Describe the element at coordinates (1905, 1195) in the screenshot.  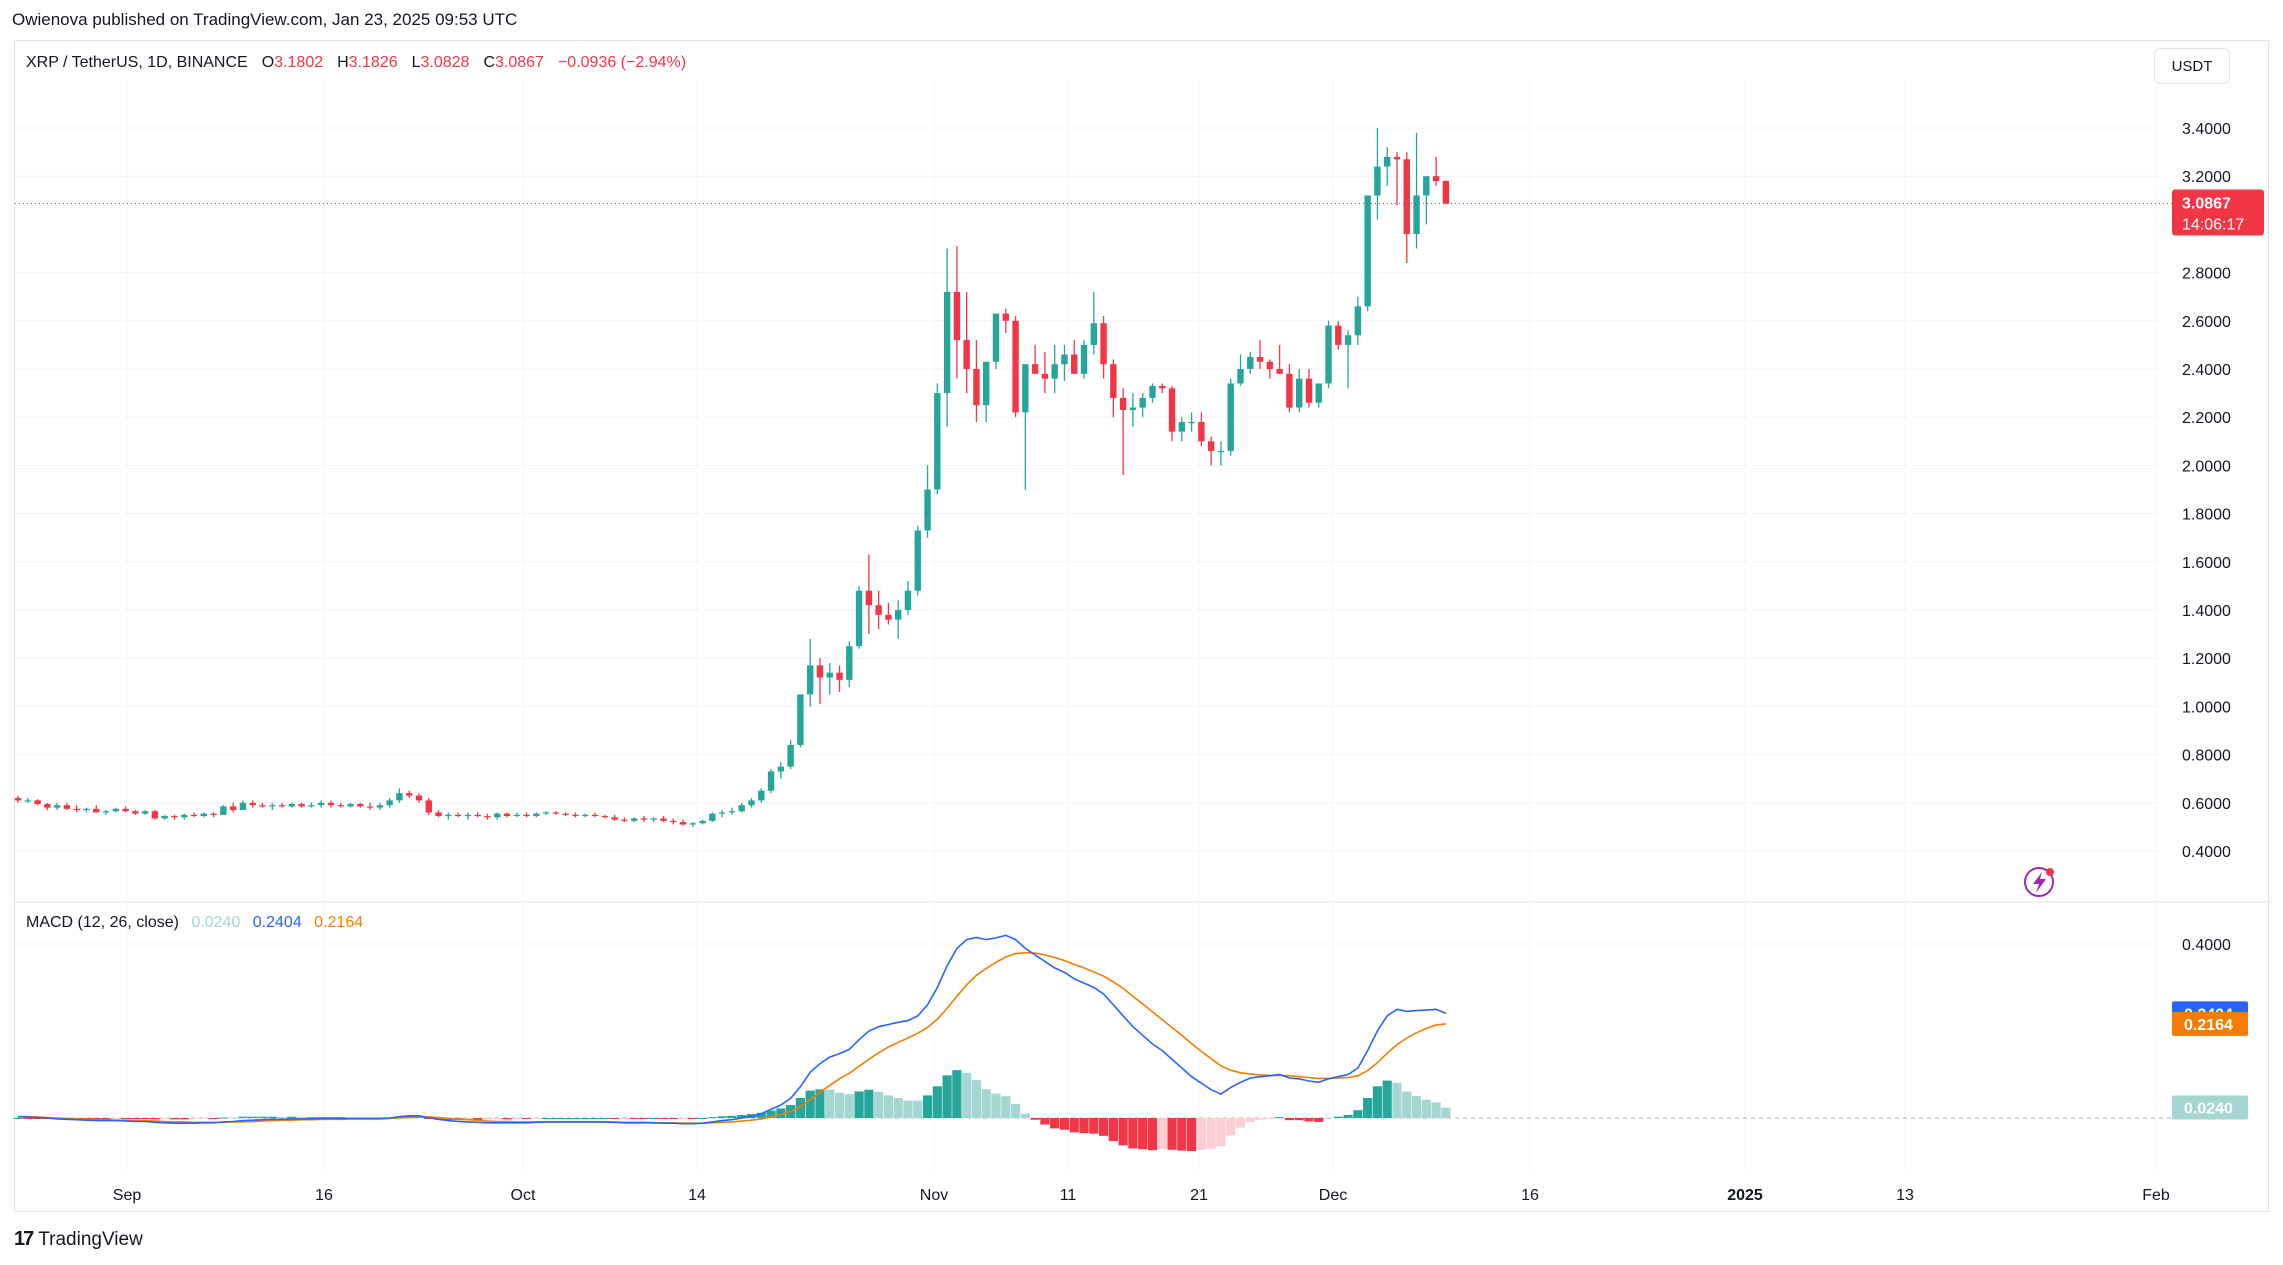
I see `time-axis-tick: 13` at that location.